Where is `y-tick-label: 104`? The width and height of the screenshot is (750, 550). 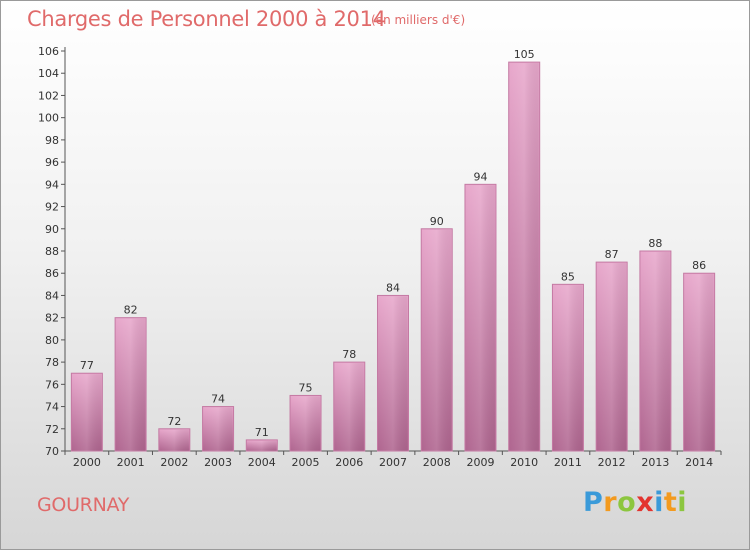
y-tick-label: 104 is located at coordinates (48, 73).